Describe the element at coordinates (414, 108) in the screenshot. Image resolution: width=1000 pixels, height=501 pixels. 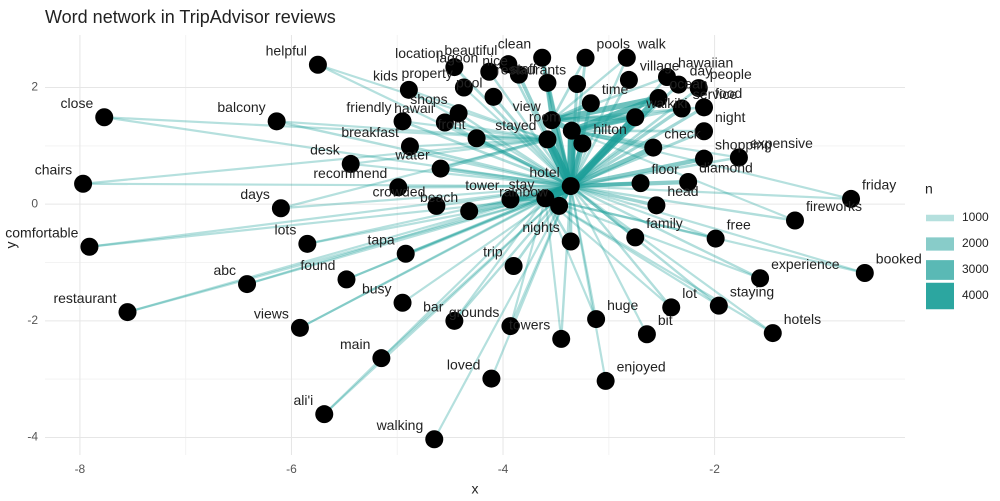
I see `node-label: hawaii` at that location.